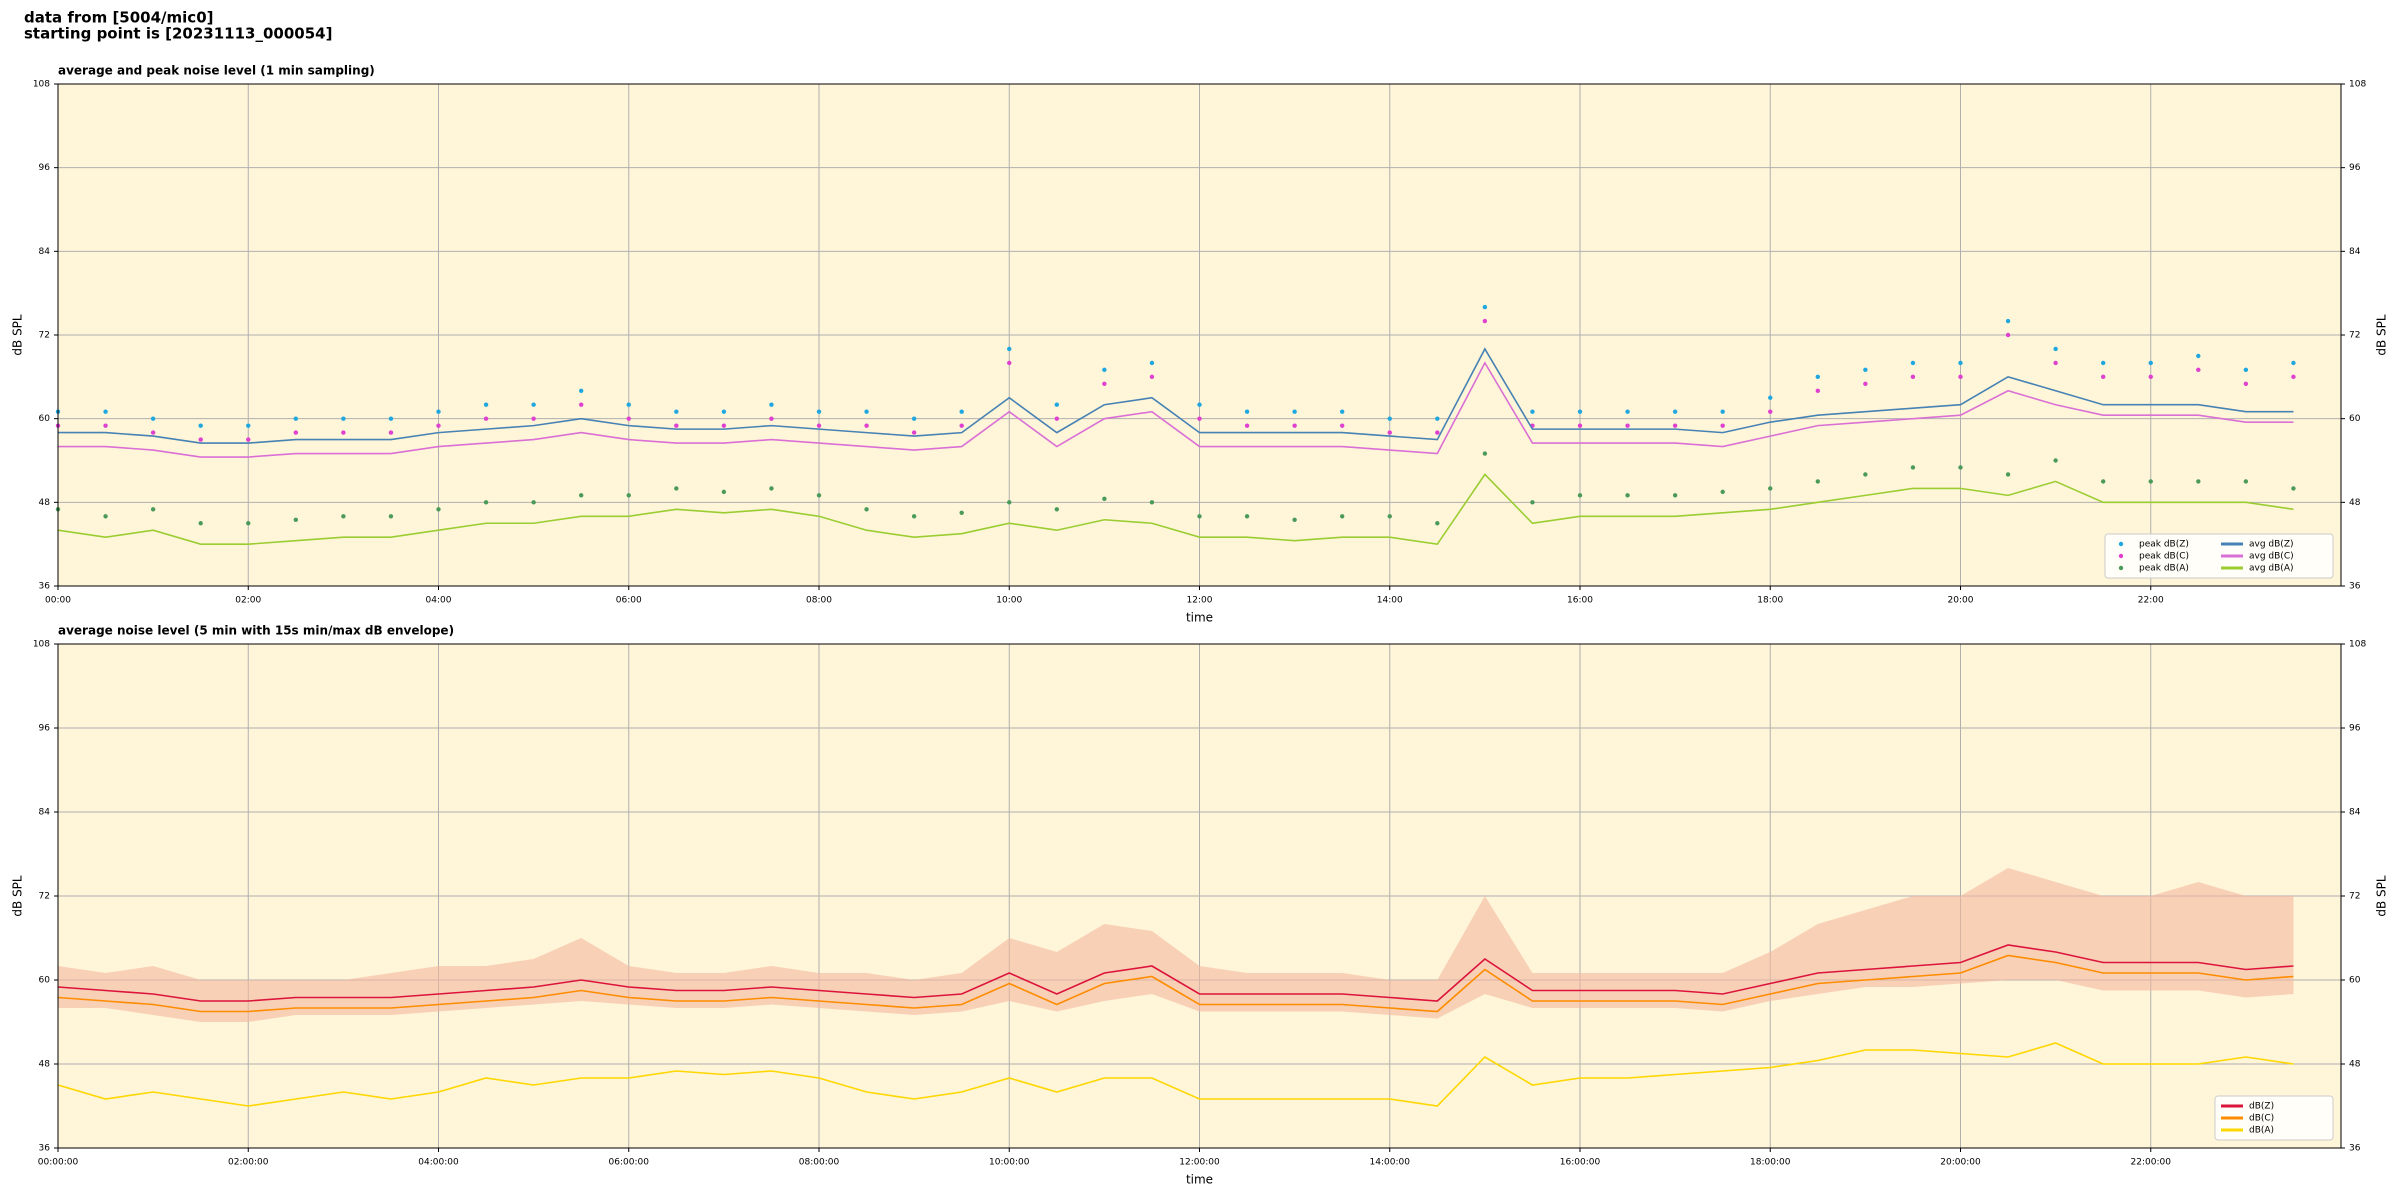 The image size is (2400, 1200). What do you see at coordinates (439, 601) in the screenshot?
I see `x-tick-label: 04:00` at bounding box center [439, 601].